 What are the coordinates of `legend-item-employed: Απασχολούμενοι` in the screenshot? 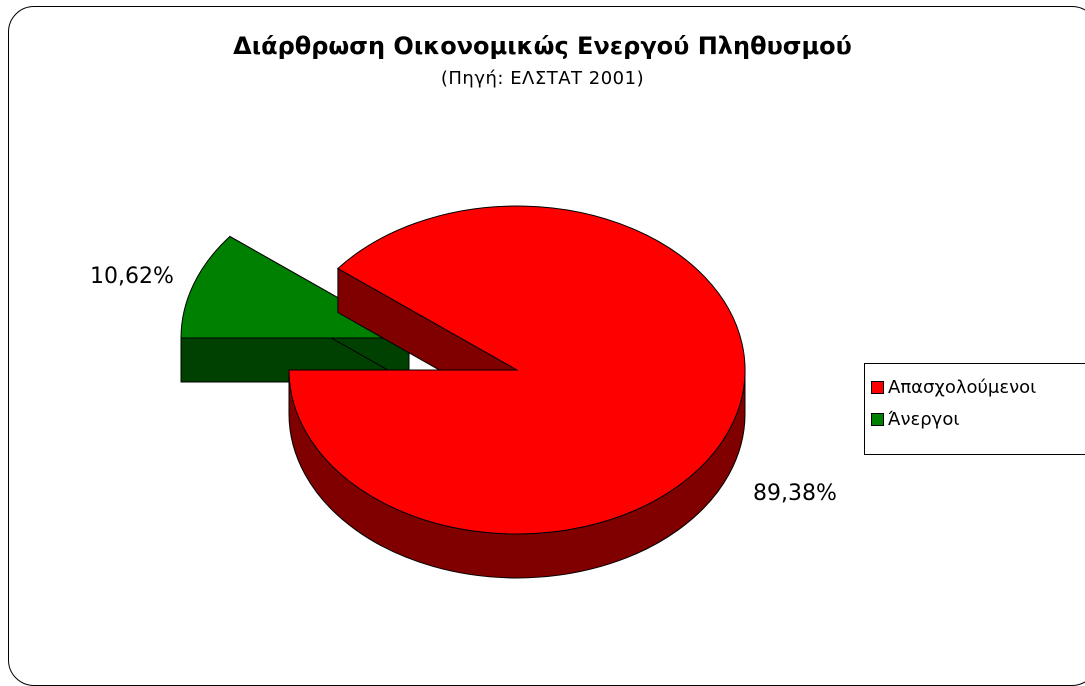 It's located at (953, 387).